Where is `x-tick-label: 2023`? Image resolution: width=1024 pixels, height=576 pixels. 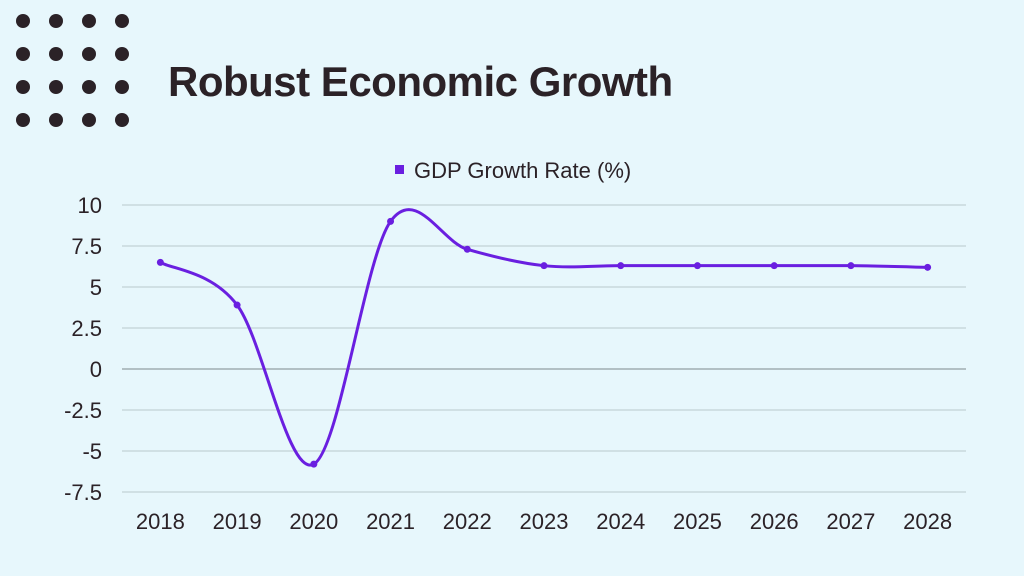 x-tick-label: 2023 is located at coordinates (544, 521).